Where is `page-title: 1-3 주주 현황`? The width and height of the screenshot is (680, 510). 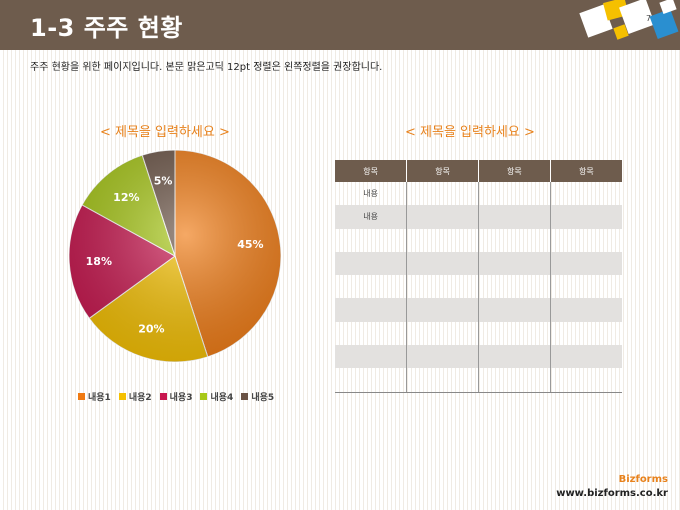 page-title: 1-3 주주 현황 is located at coordinates (106, 28).